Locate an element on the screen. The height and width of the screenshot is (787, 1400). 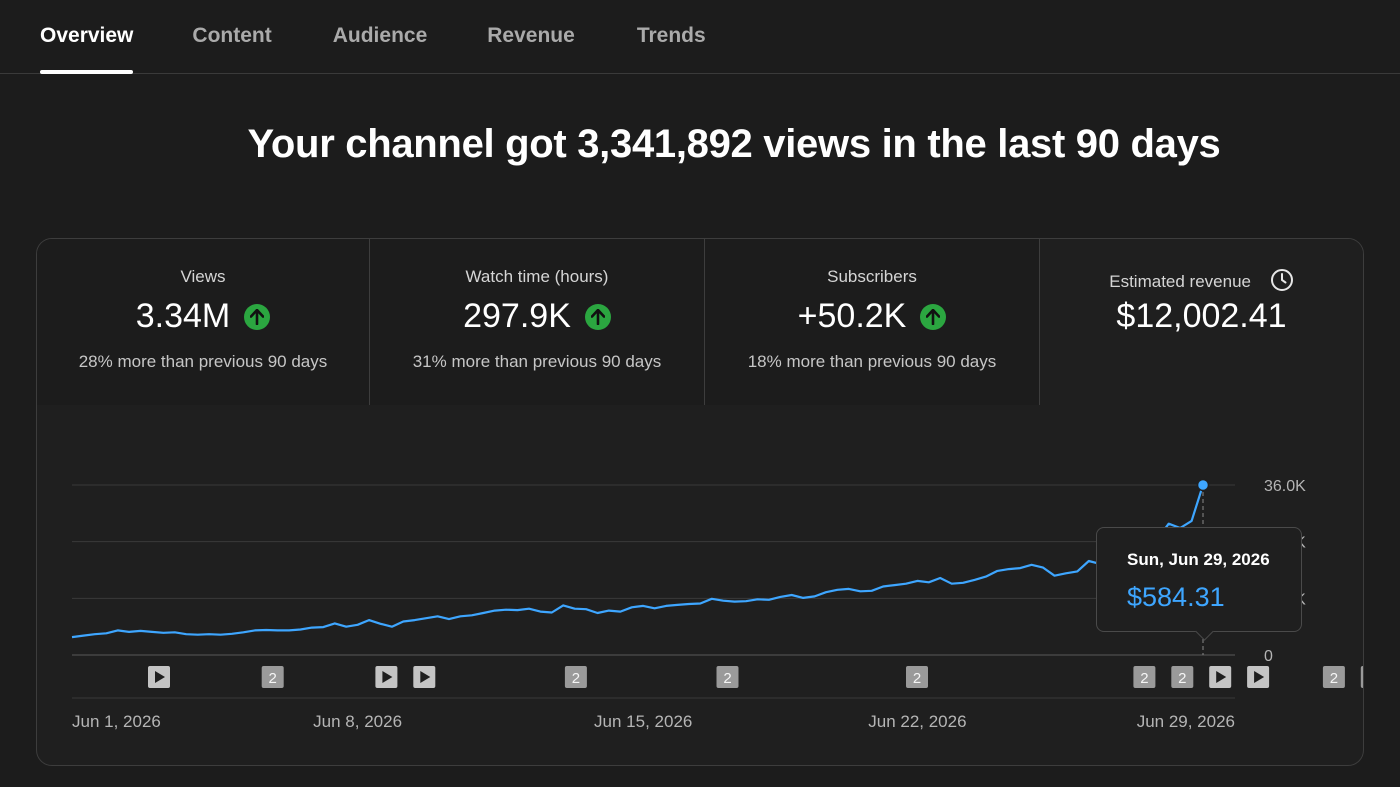
y-tick-label: 0 is located at coordinates (1268, 656).